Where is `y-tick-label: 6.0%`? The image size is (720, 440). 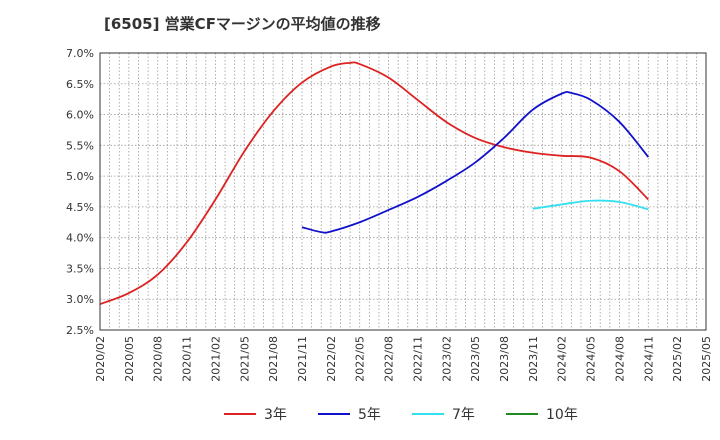 y-tick-label: 6.0% is located at coordinates (80, 115).